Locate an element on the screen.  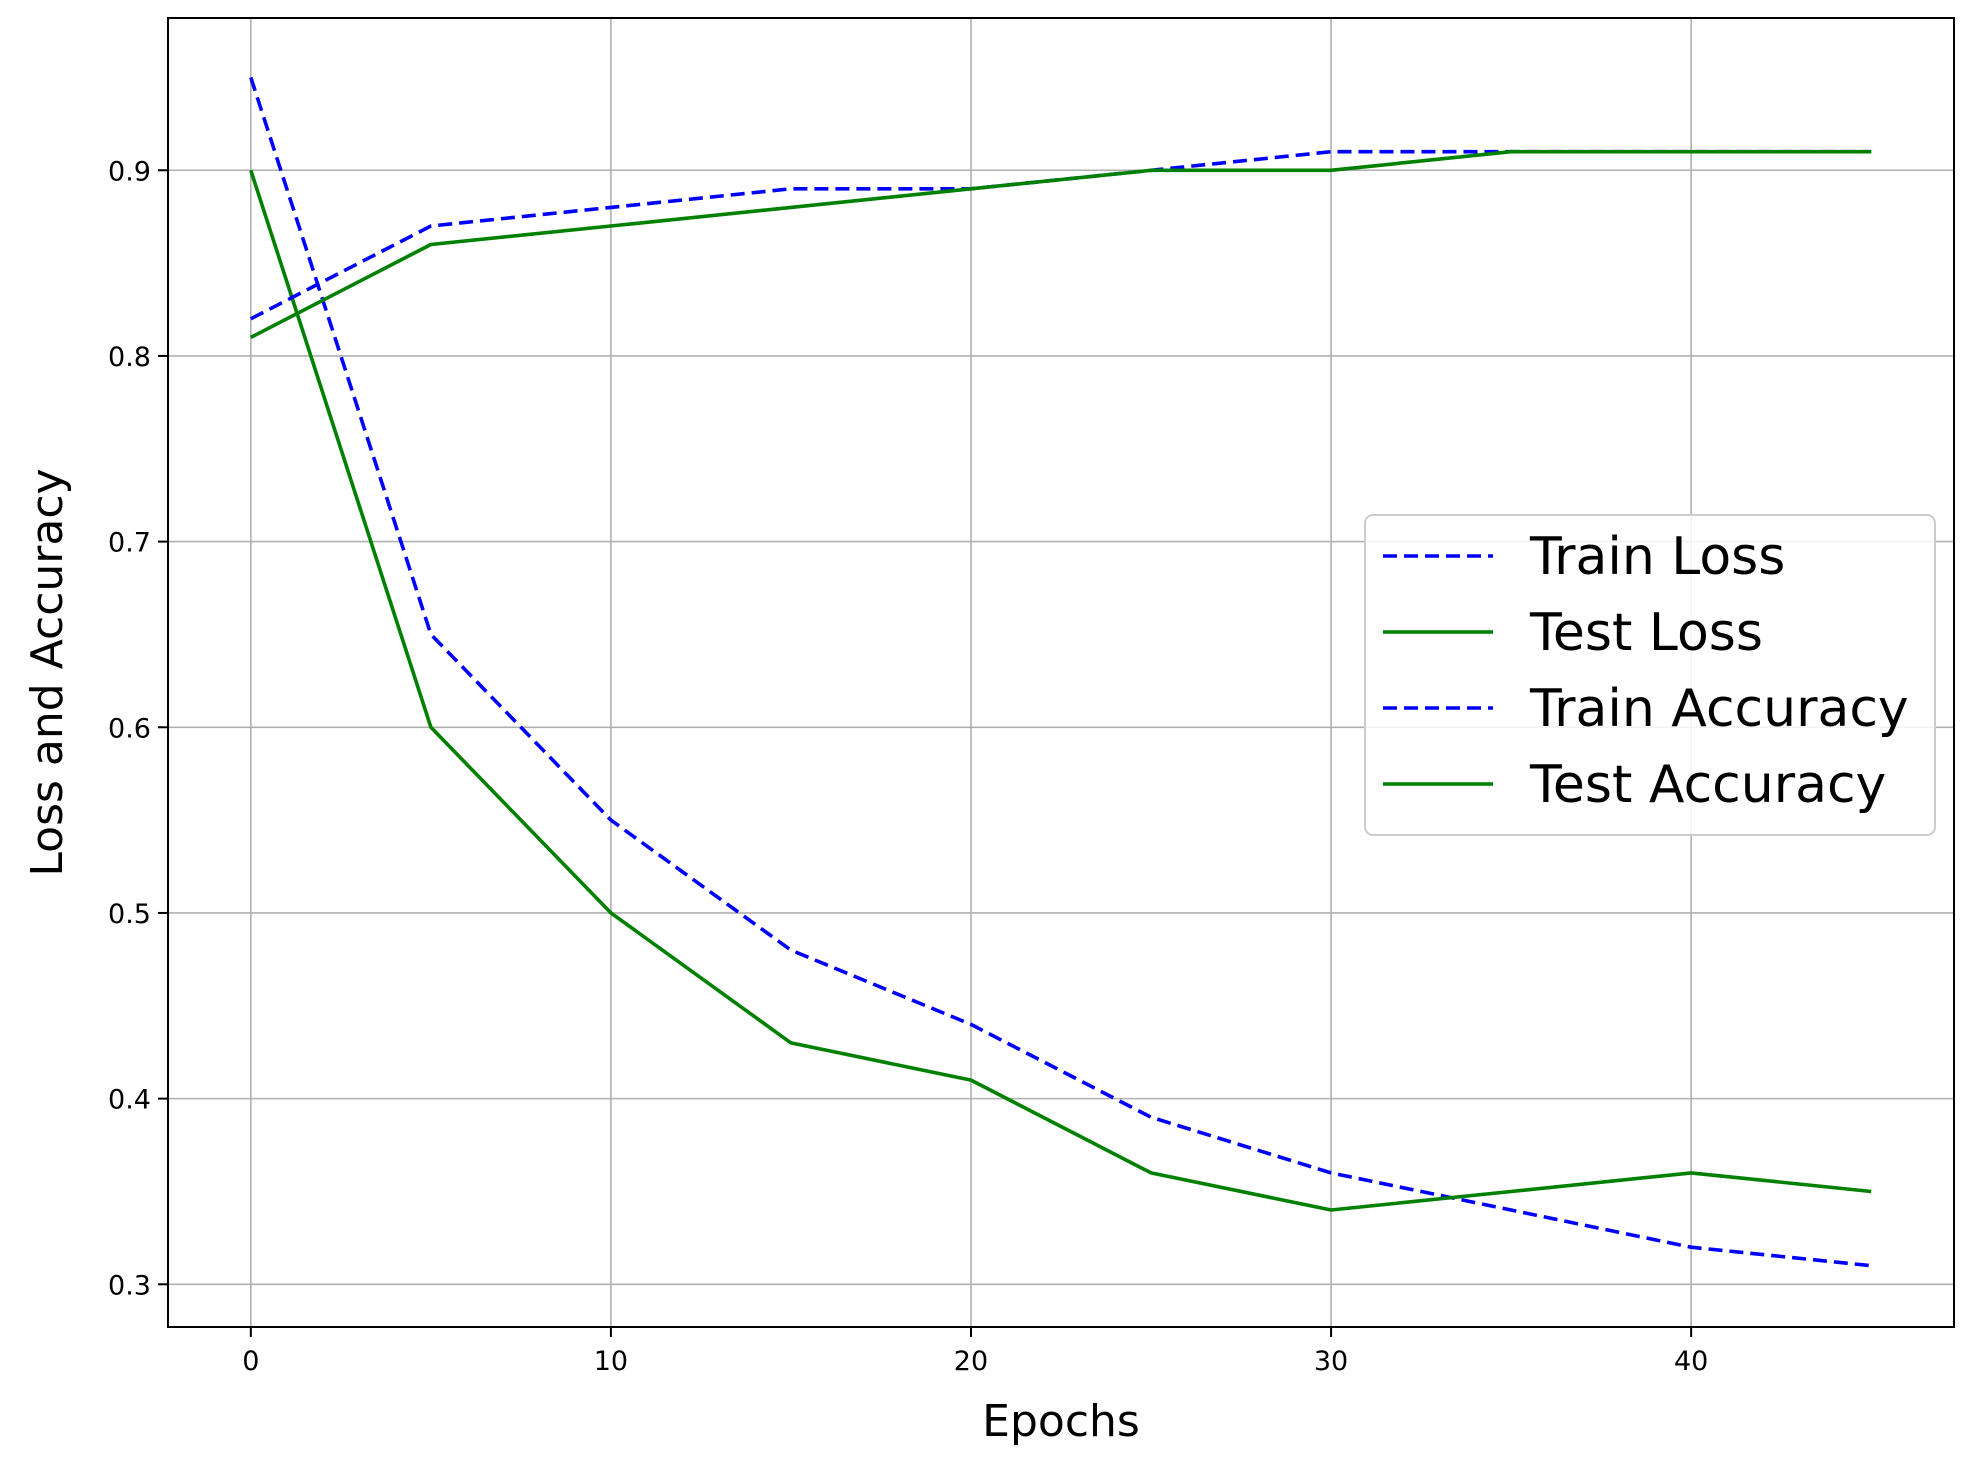
y-tick-label: 0.3 is located at coordinates (129, 1285).